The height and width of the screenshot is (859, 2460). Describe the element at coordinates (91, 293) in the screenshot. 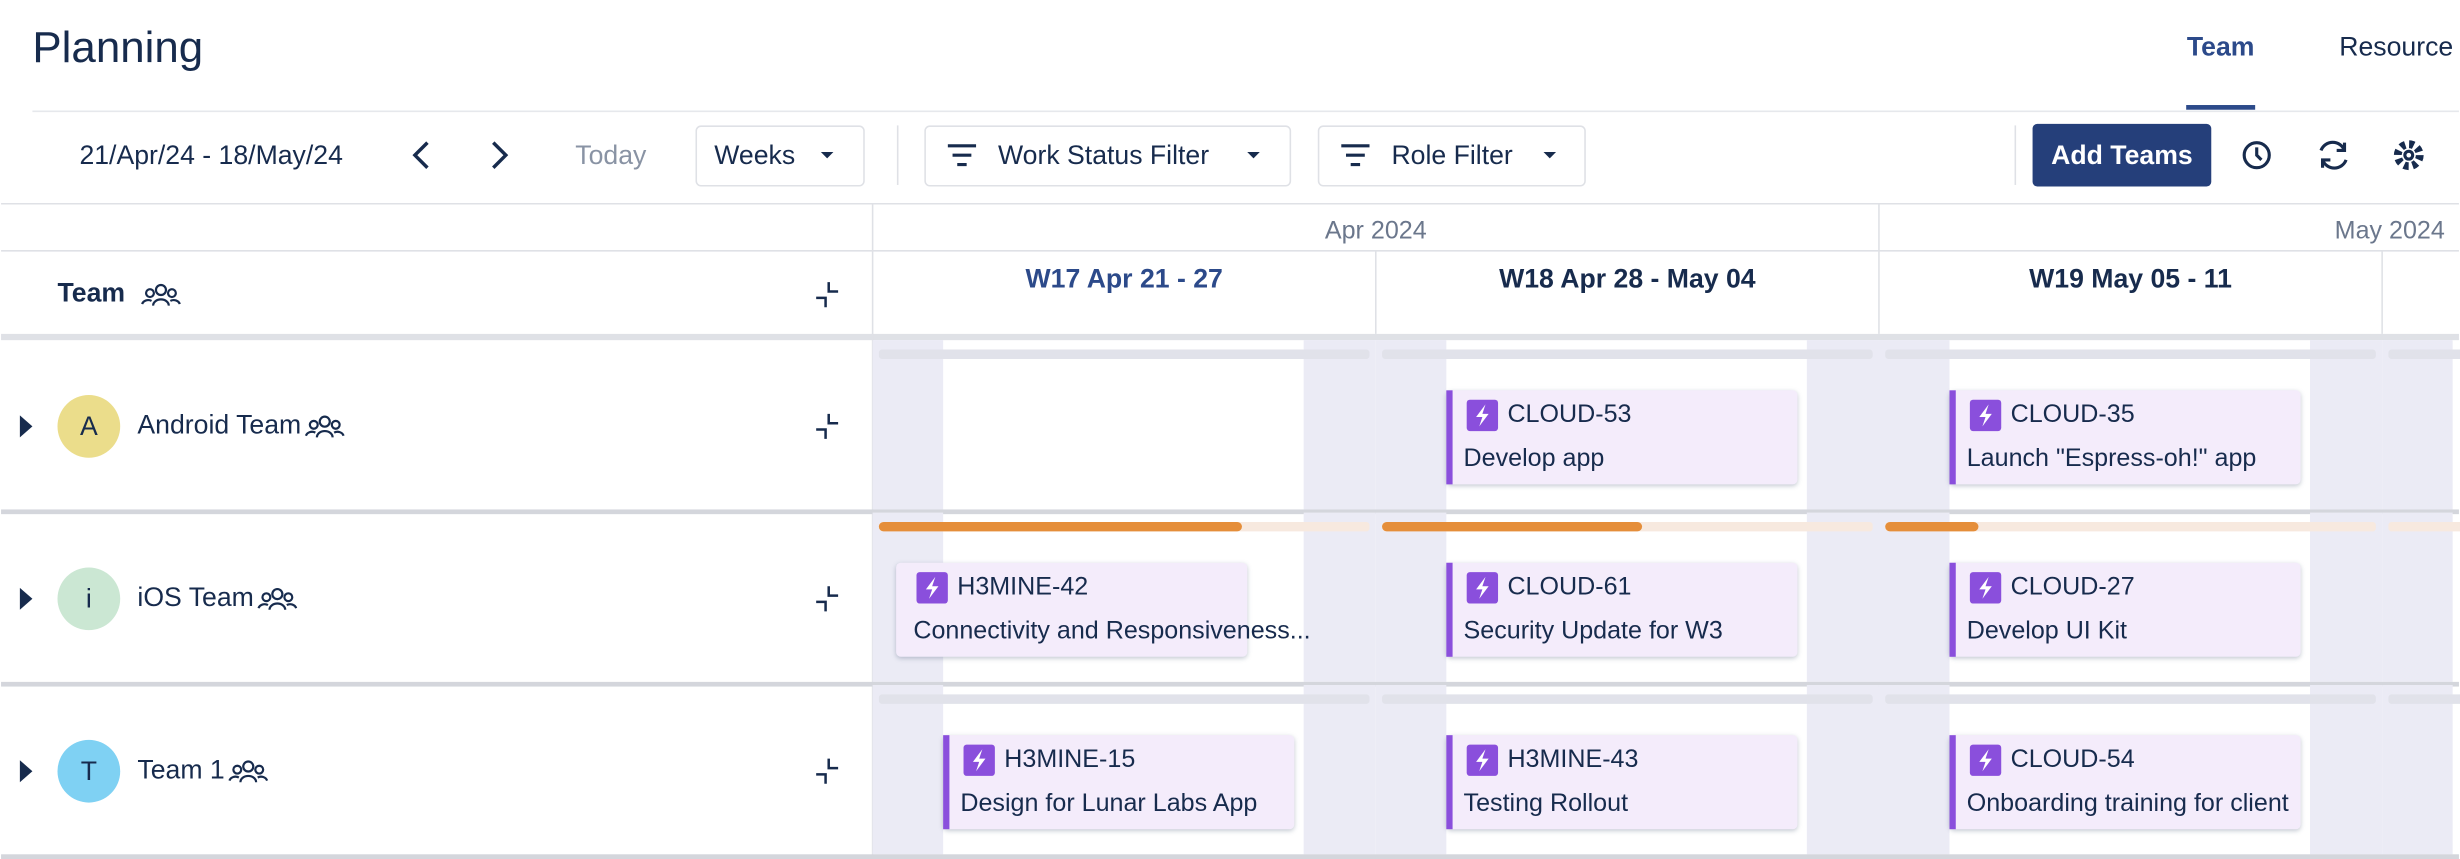

I see `team-column-header: Team` at that location.